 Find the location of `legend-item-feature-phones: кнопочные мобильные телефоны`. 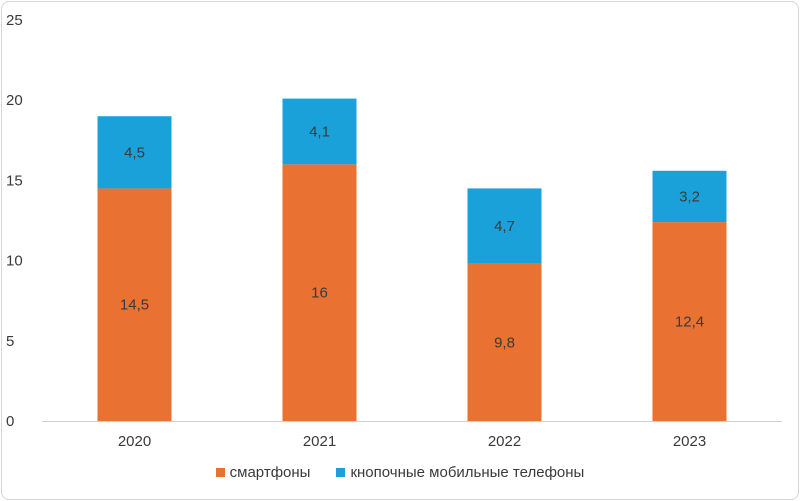

legend-item-feature-phones: кнопочные мобильные телефоны is located at coordinates (460, 472).